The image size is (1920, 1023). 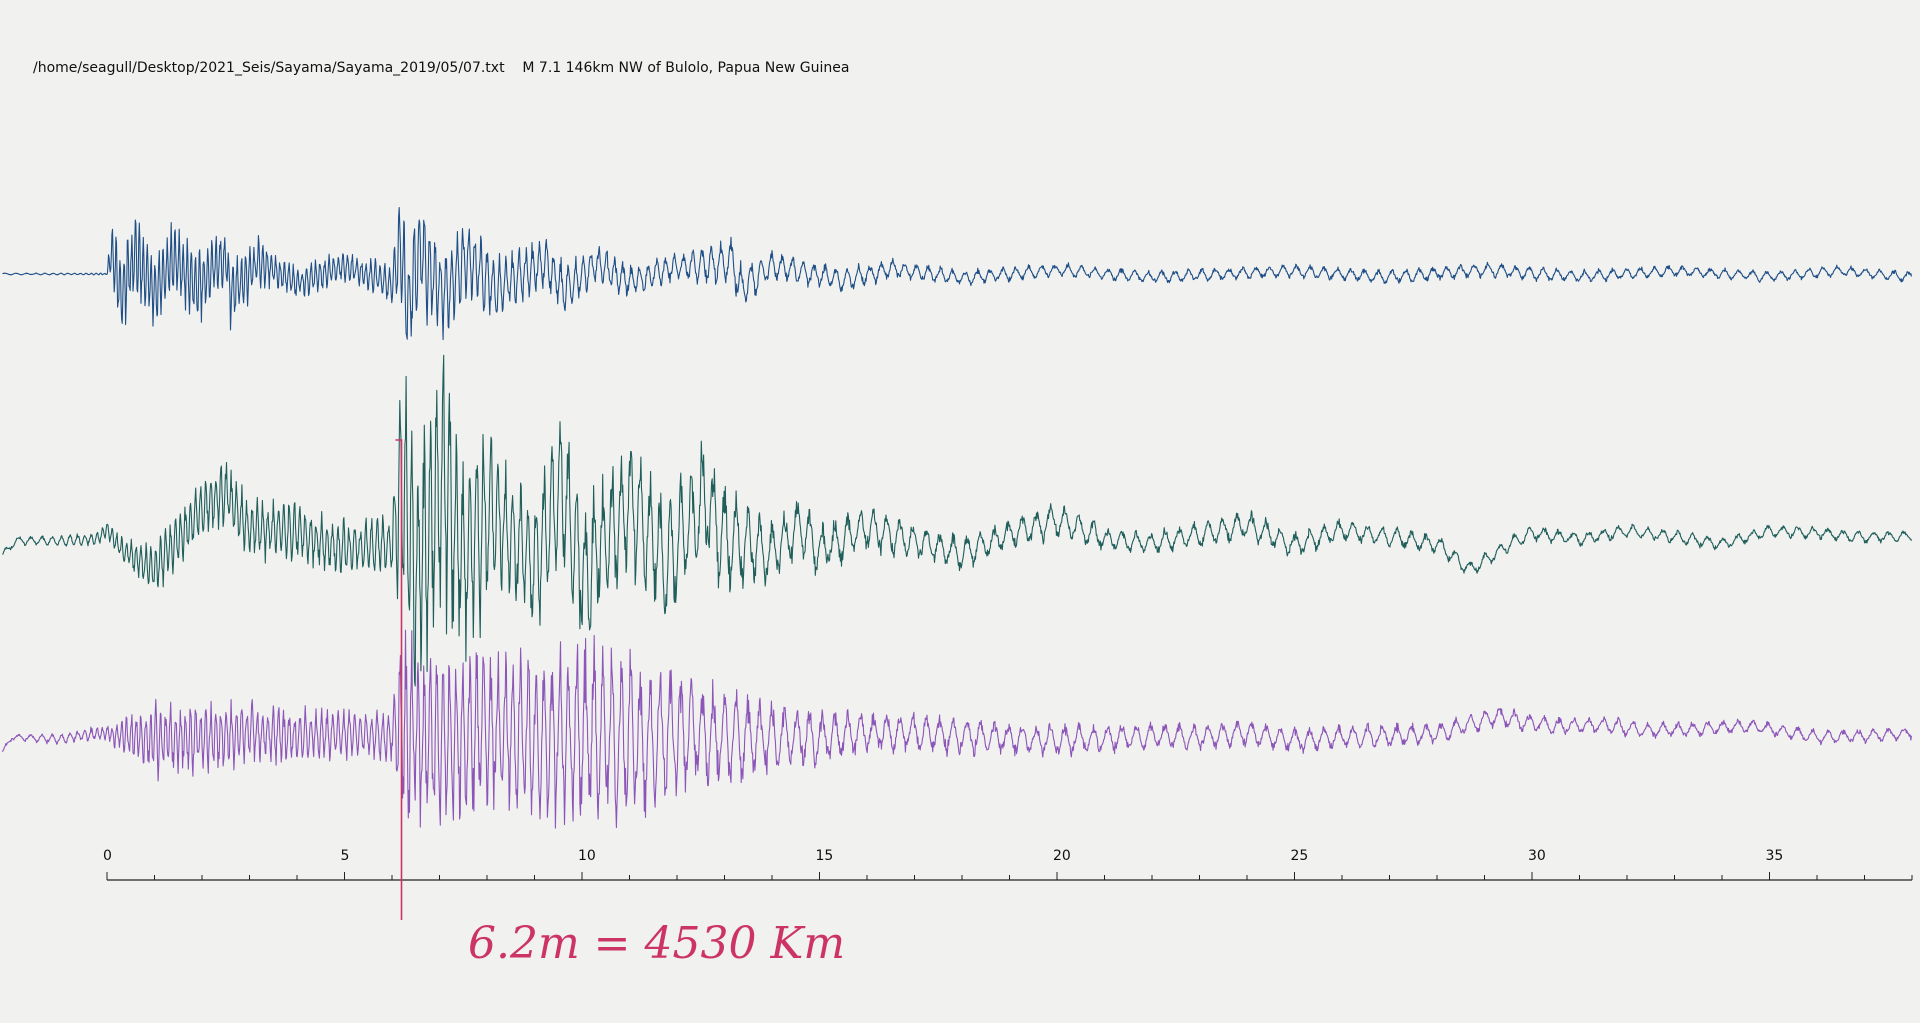 What do you see at coordinates (107, 856) in the screenshot?
I see `tick-label: 0` at bounding box center [107, 856].